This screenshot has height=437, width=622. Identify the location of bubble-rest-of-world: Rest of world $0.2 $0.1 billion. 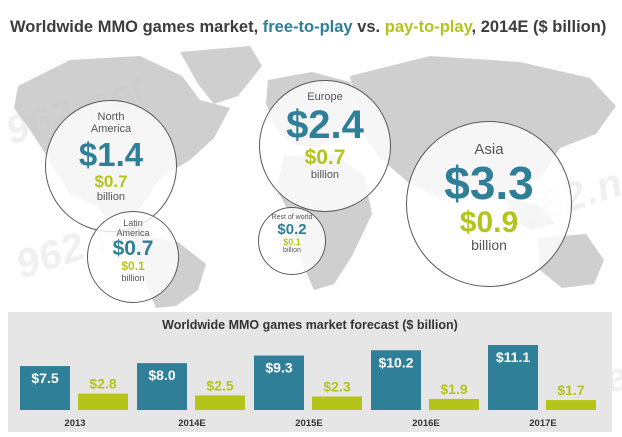
(292, 241).